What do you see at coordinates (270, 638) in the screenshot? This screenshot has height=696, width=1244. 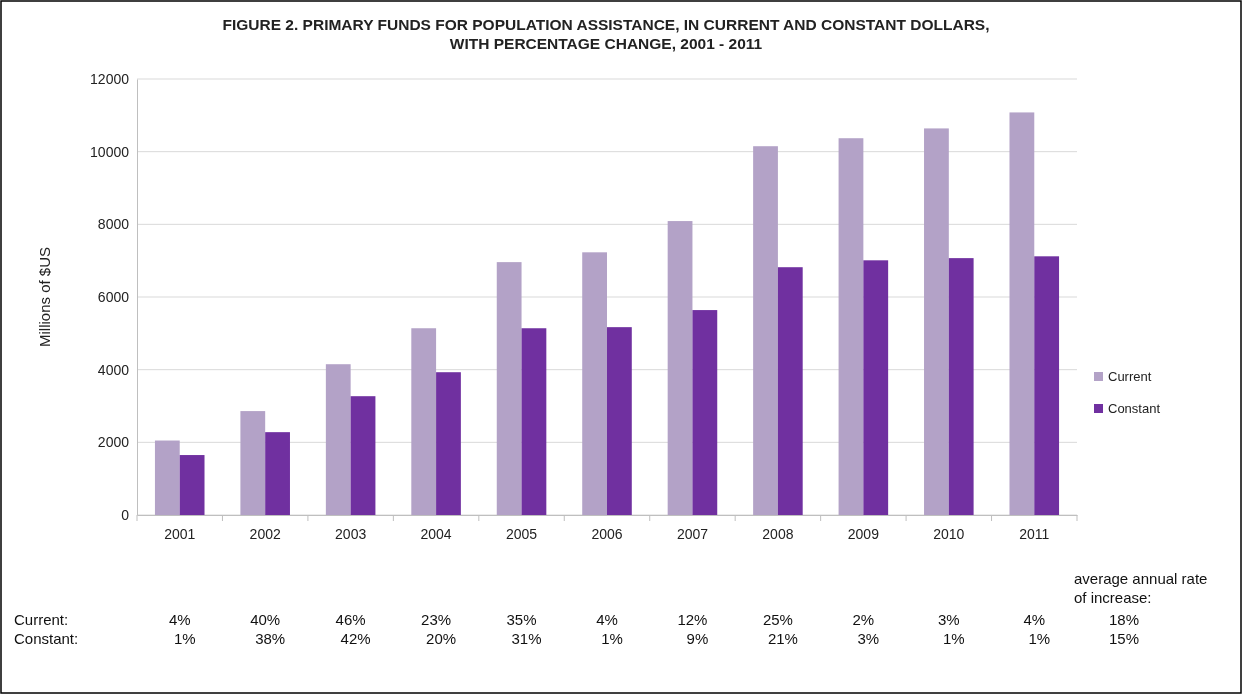 I see `text: 38%` at bounding box center [270, 638].